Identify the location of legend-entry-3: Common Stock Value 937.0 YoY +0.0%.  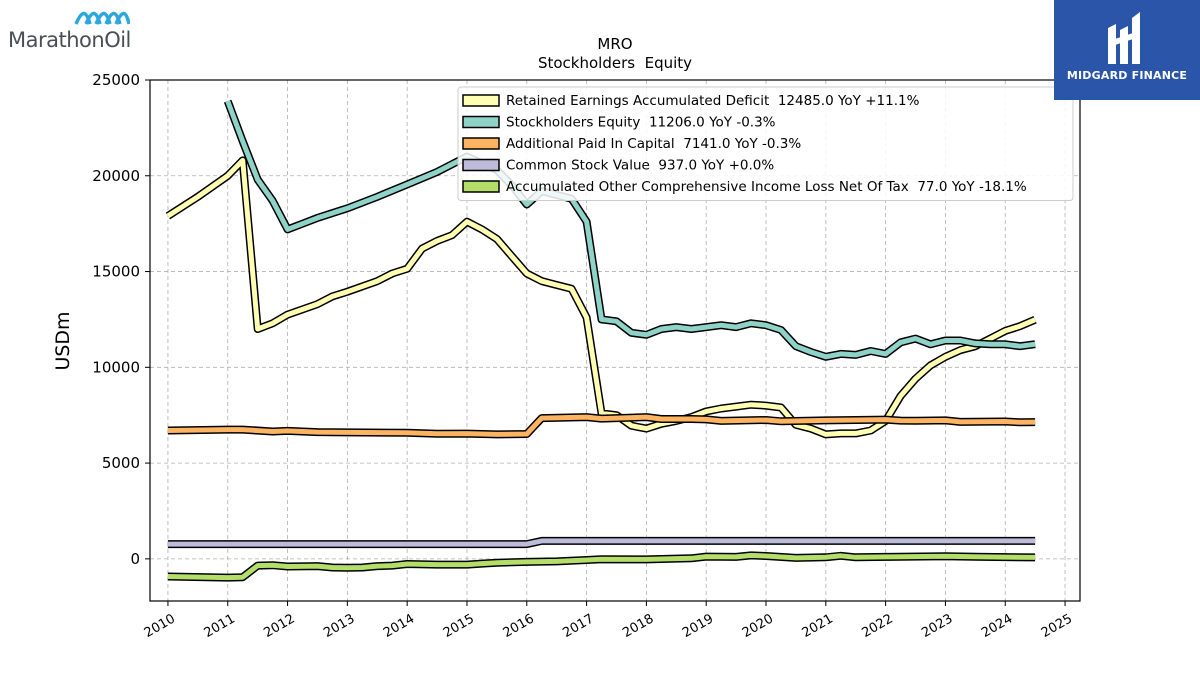
(640, 166).